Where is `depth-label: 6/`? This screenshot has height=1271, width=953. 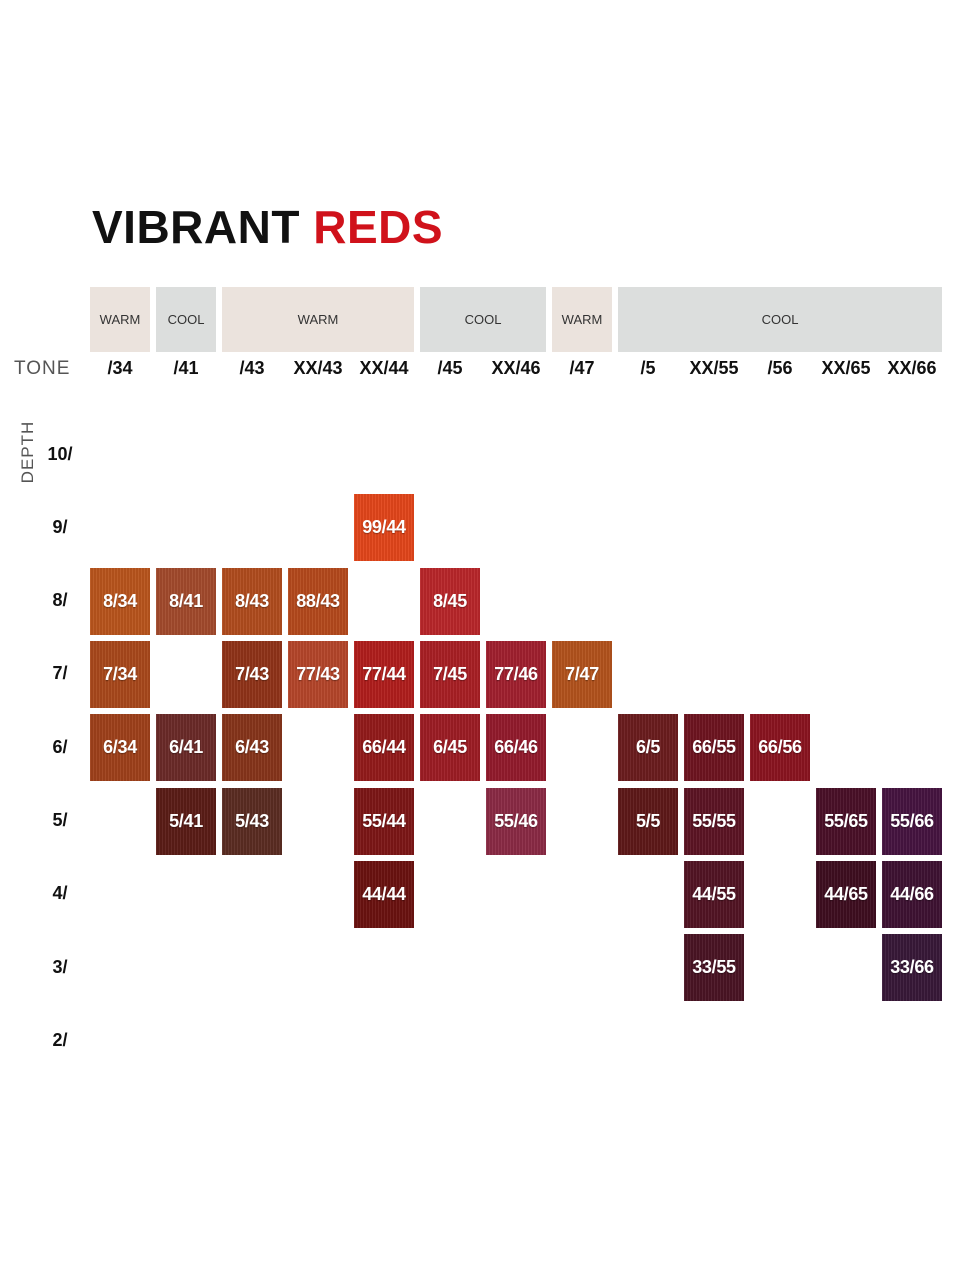
depth-label: 6/ is located at coordinates (60, 746).